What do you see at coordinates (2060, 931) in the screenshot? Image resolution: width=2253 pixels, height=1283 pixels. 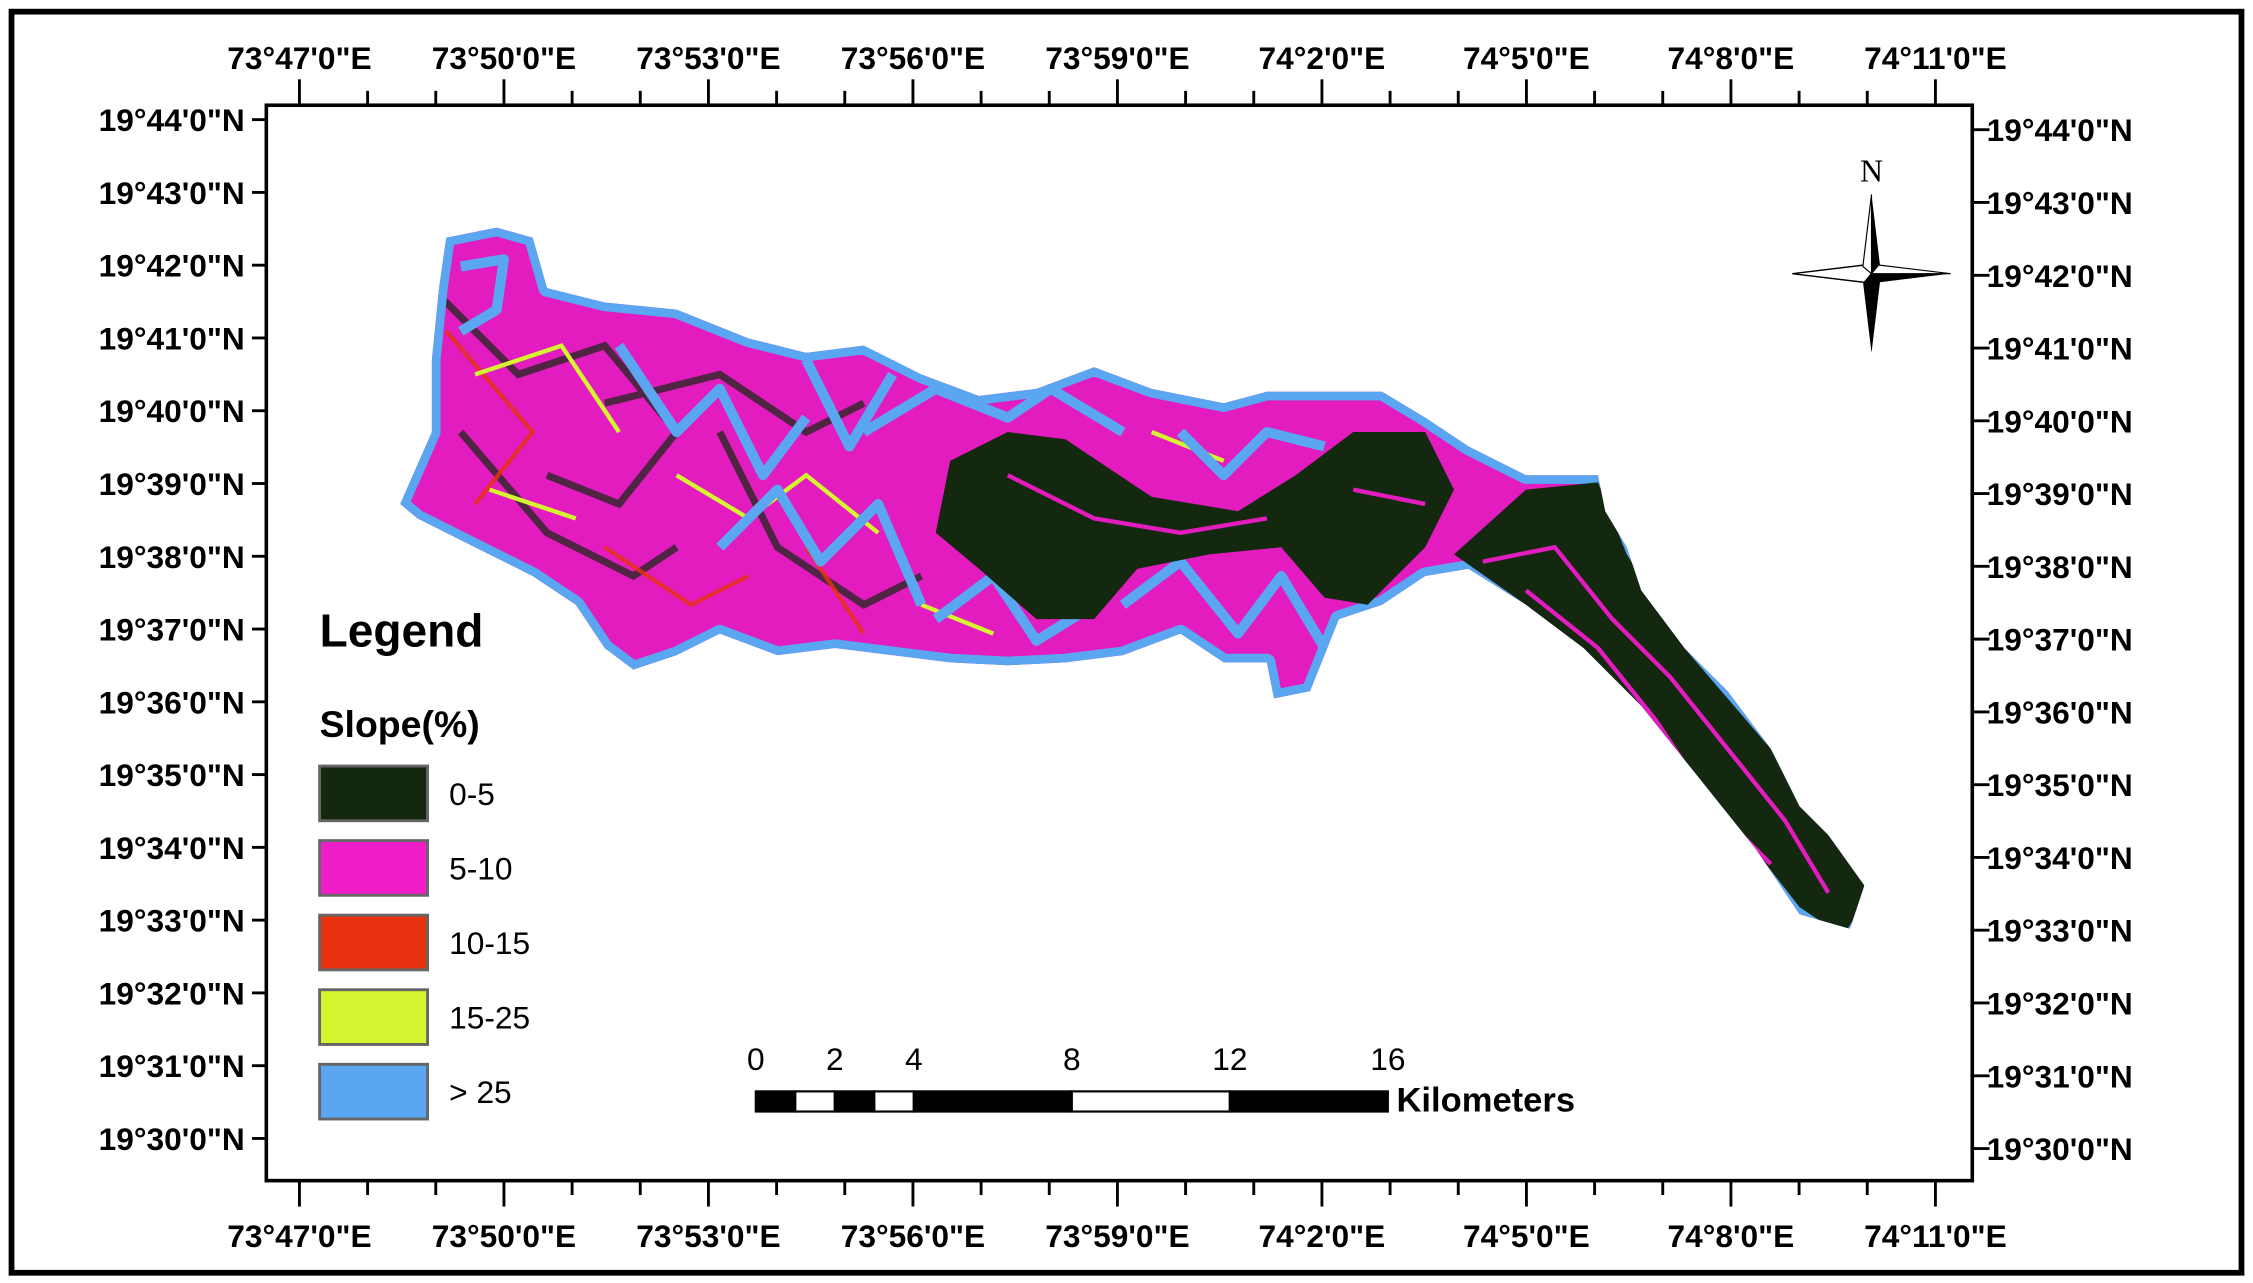 I see `lat-label-right: 19°33'0"N` at bounding box center [2060, 931].